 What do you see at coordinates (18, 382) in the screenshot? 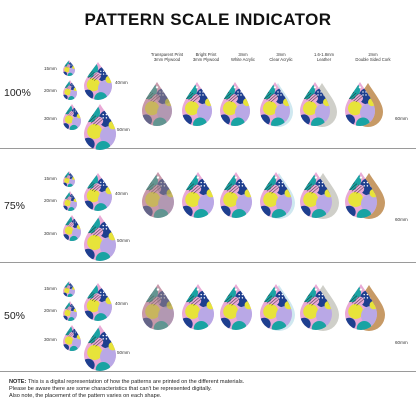
I see `note-label: NOTE:` at bounding box center [18, 382].